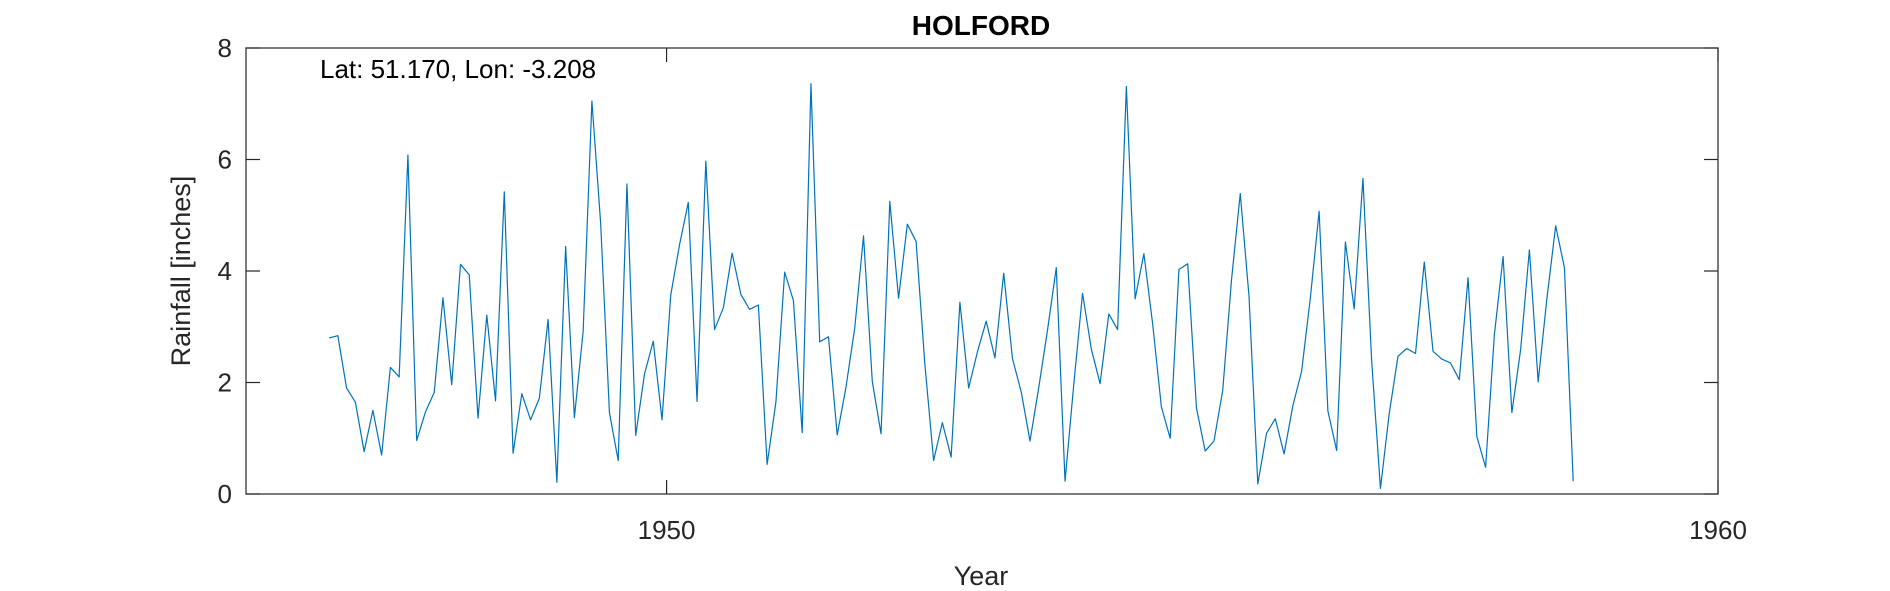 This screenshot has height=591, width=1890. What do you see at coordinates (981, 576) in the screenshot?
I see `x-axis-label: Year` at bounding box center [981, 576].